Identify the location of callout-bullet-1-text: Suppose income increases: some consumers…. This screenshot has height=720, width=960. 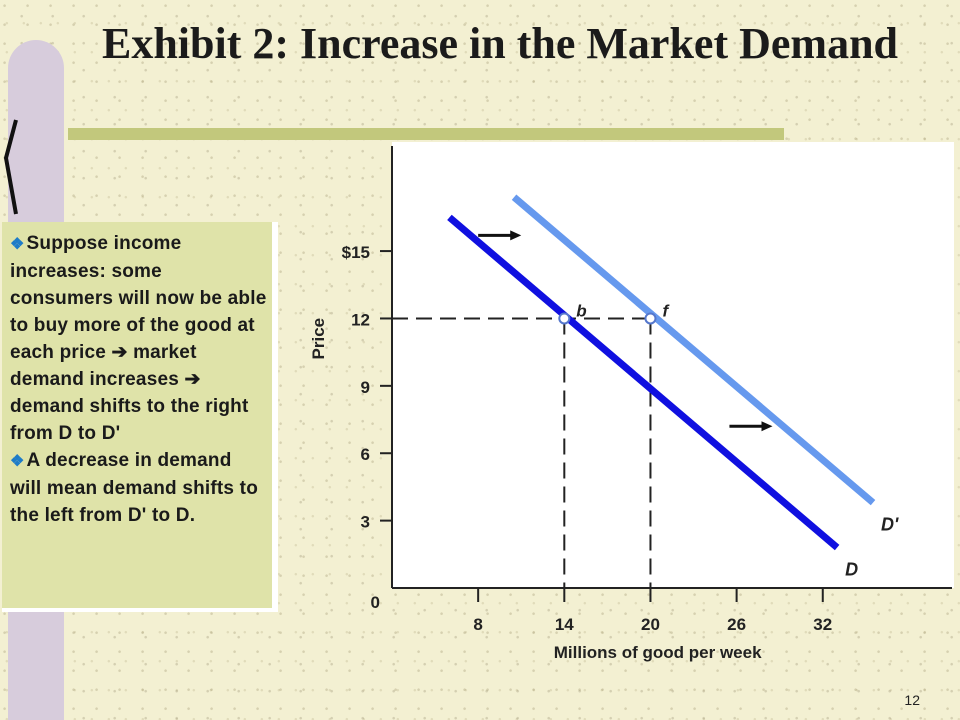
(138, 338).